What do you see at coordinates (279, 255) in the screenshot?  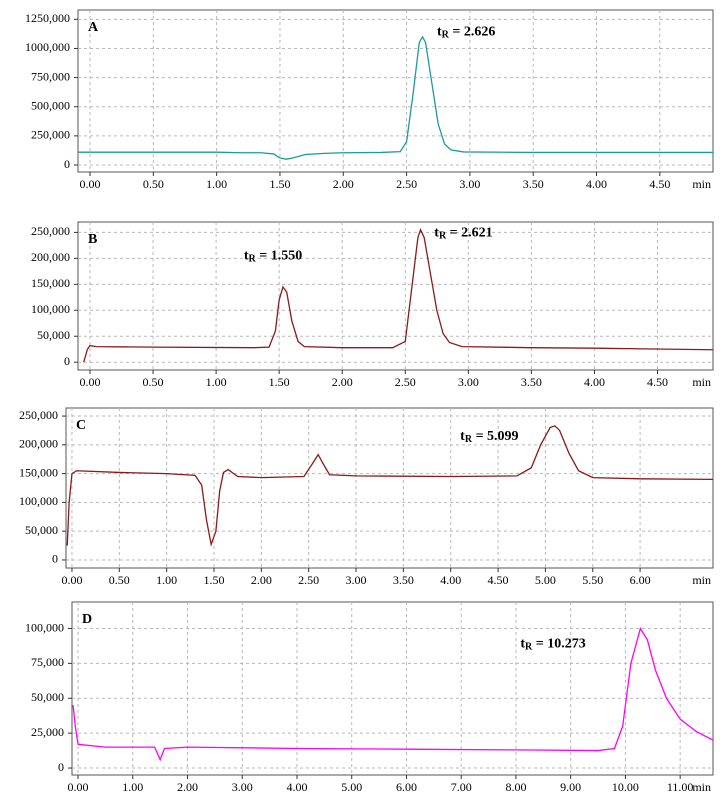 I see `annotation-text: = 1.550` at bounding box center [279, 255].